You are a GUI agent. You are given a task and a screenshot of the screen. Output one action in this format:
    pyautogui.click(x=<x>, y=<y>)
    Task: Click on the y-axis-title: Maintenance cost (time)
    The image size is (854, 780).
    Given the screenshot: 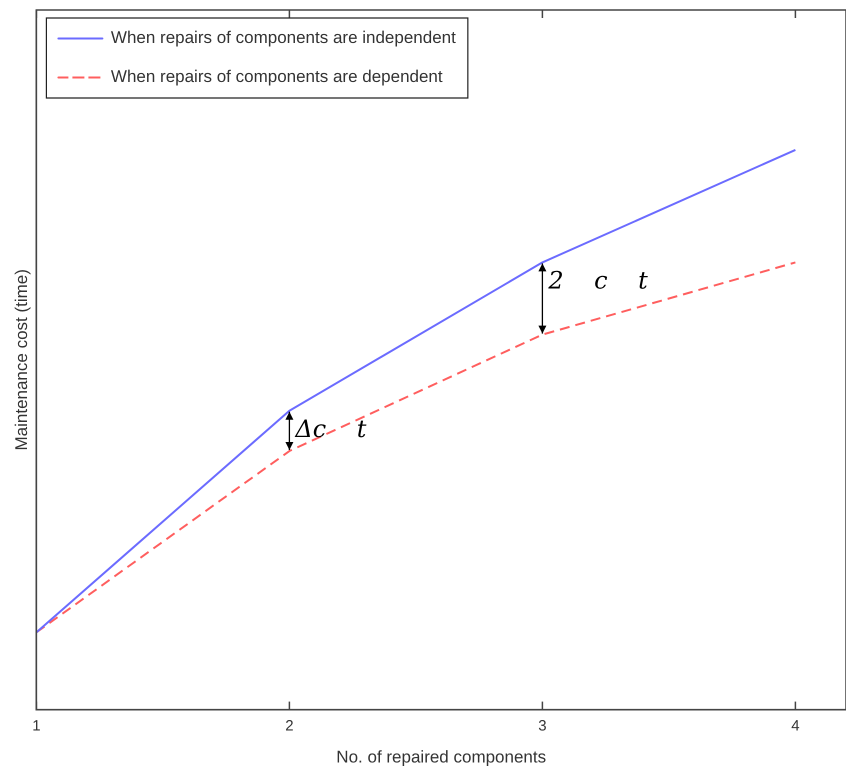 What is the action you would take?
    pyautogui.click(x=21, y=360)
    